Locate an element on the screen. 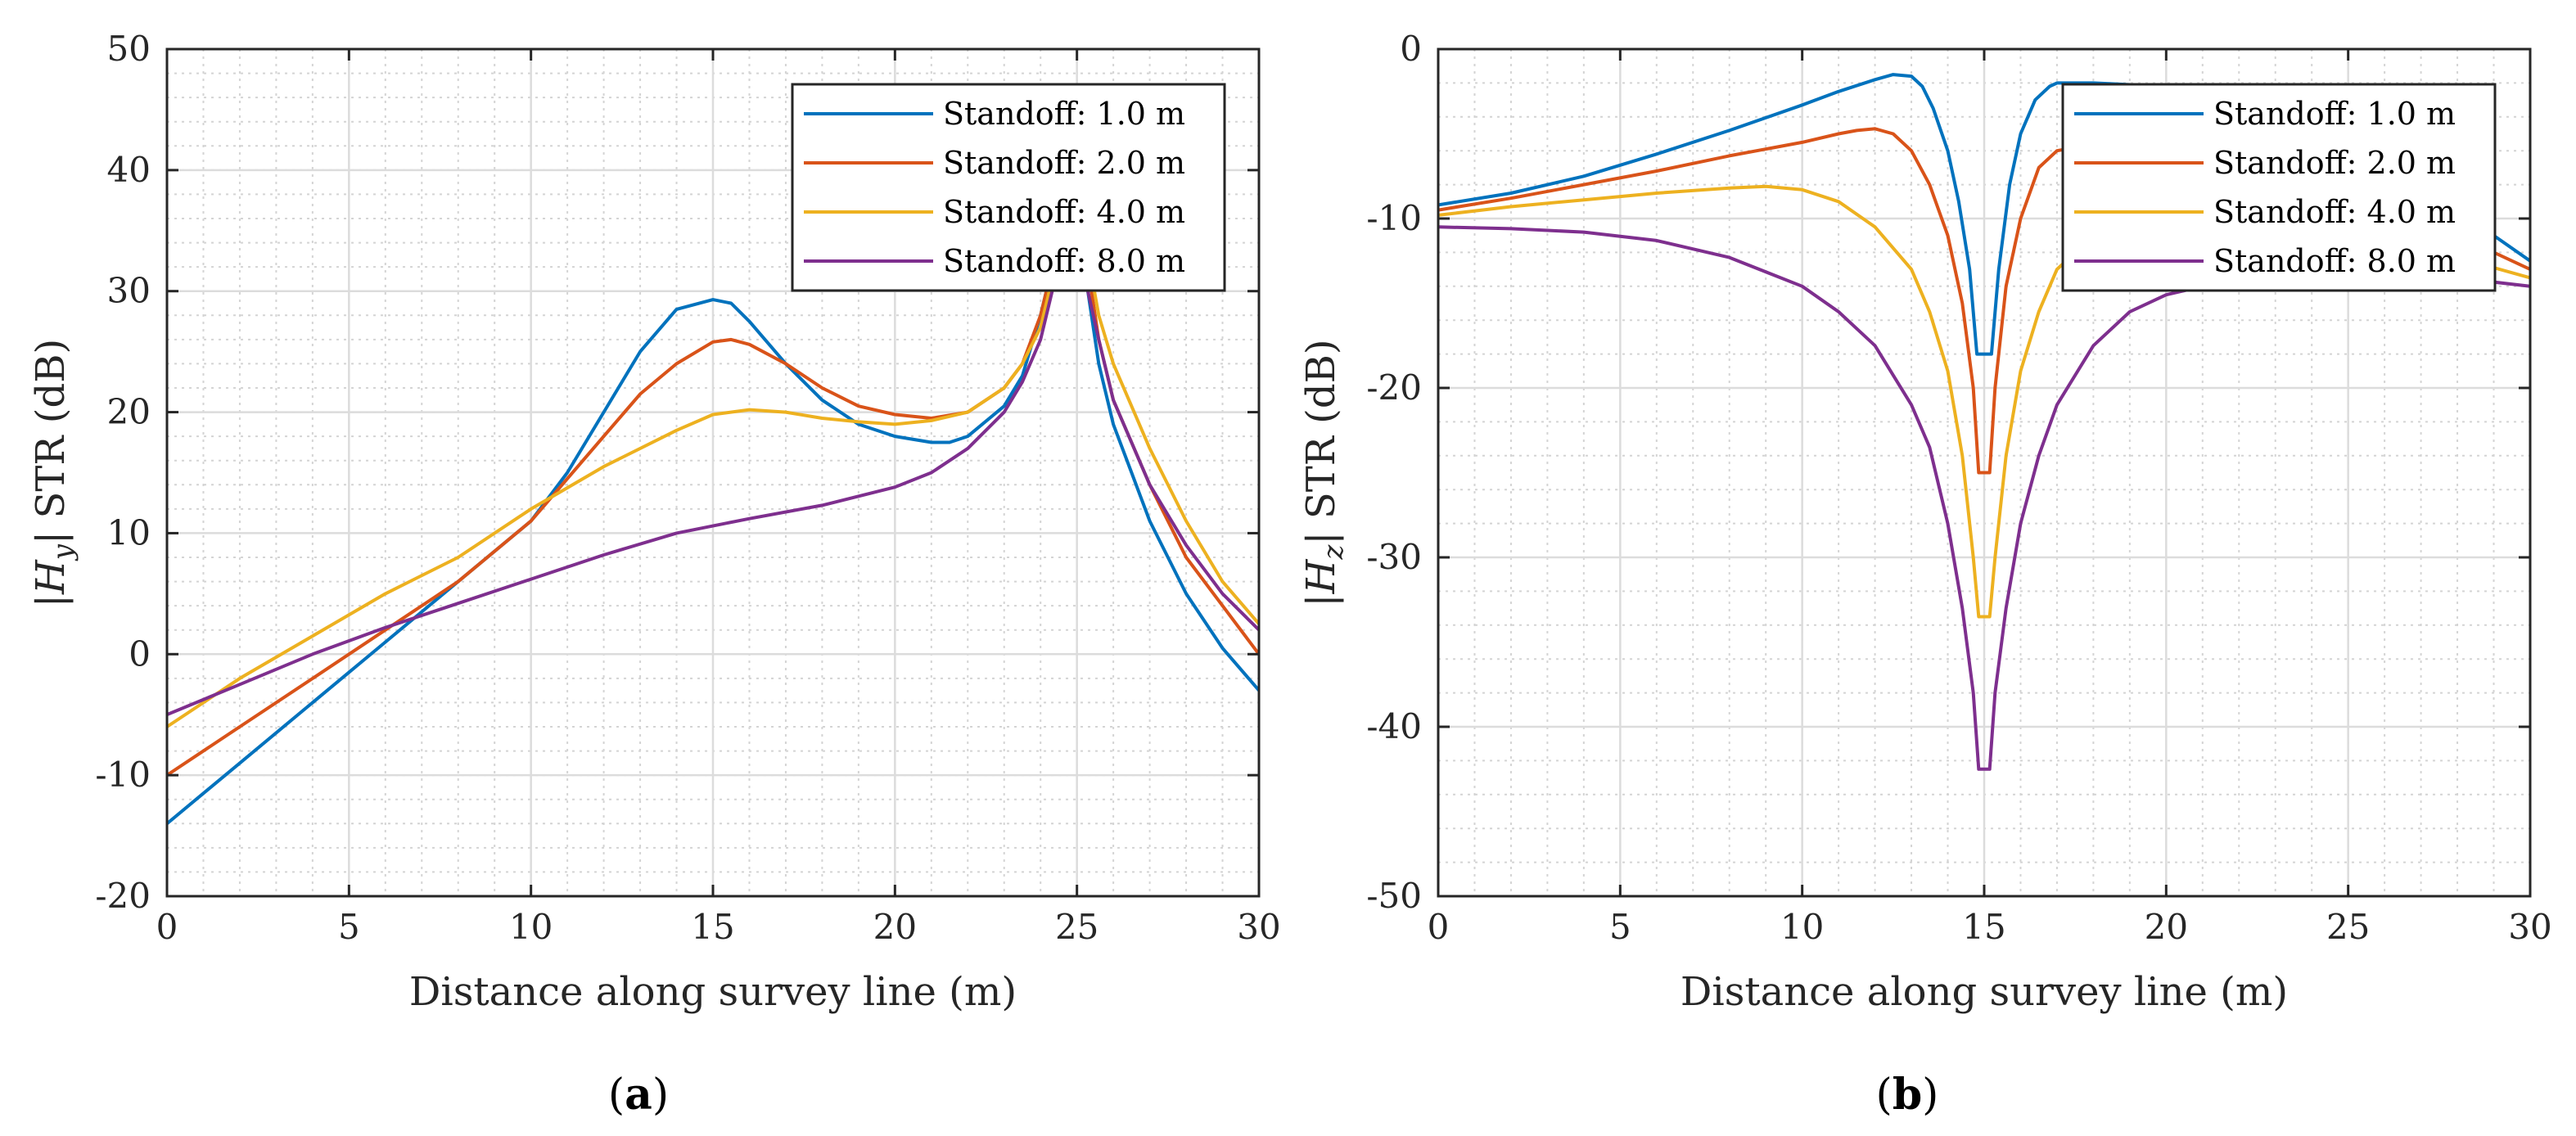 The image size is (2576, 1136). chart-a-x-tick-label: 25 is located at coordinates (1077, 927).